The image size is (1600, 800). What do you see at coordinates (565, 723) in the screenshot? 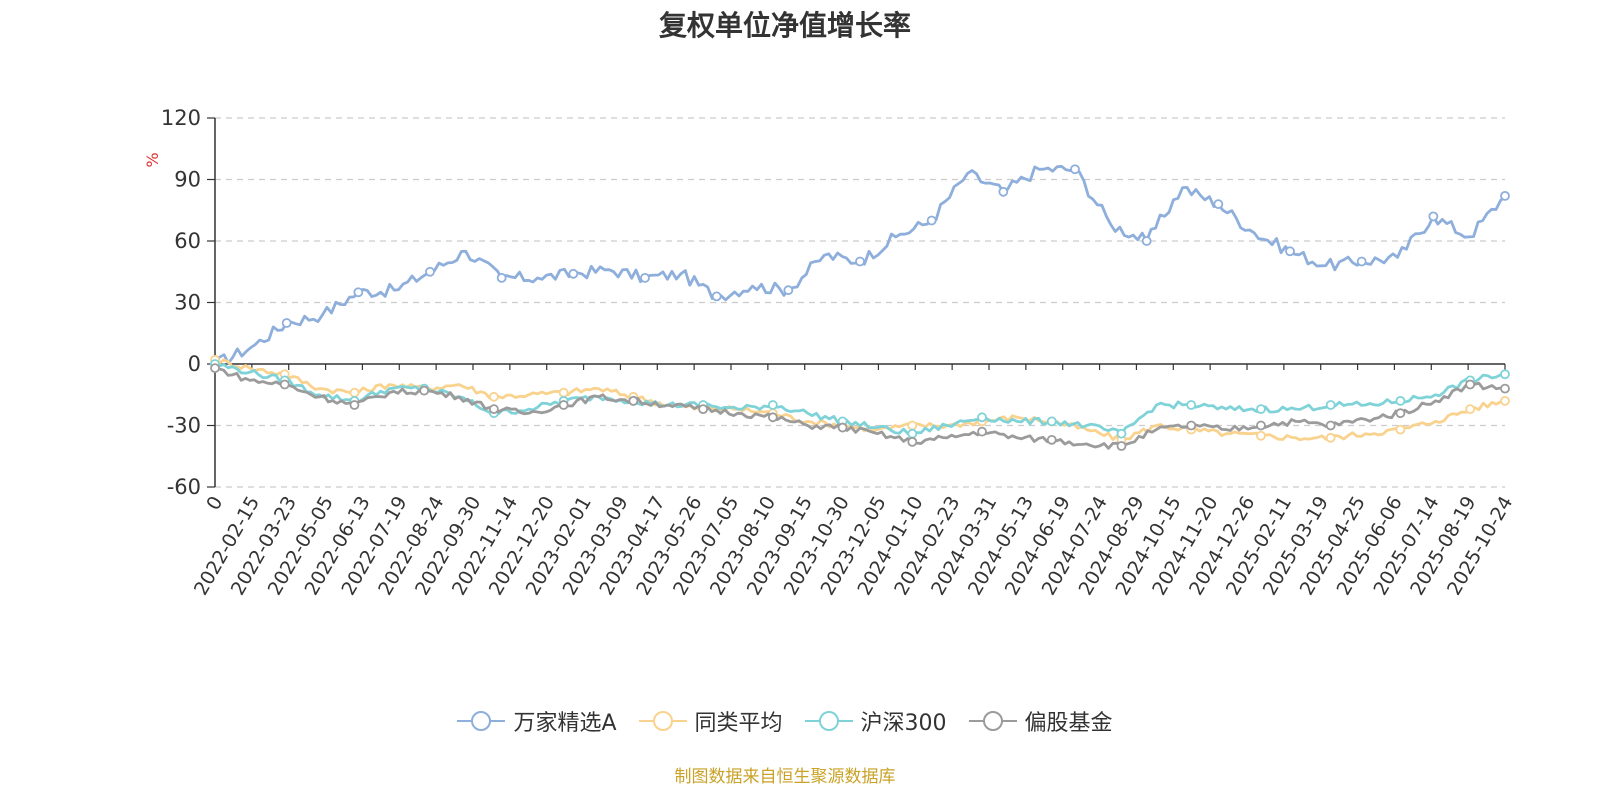
I see `legend-label: 万家精选A` at bounding box center [565, 723].